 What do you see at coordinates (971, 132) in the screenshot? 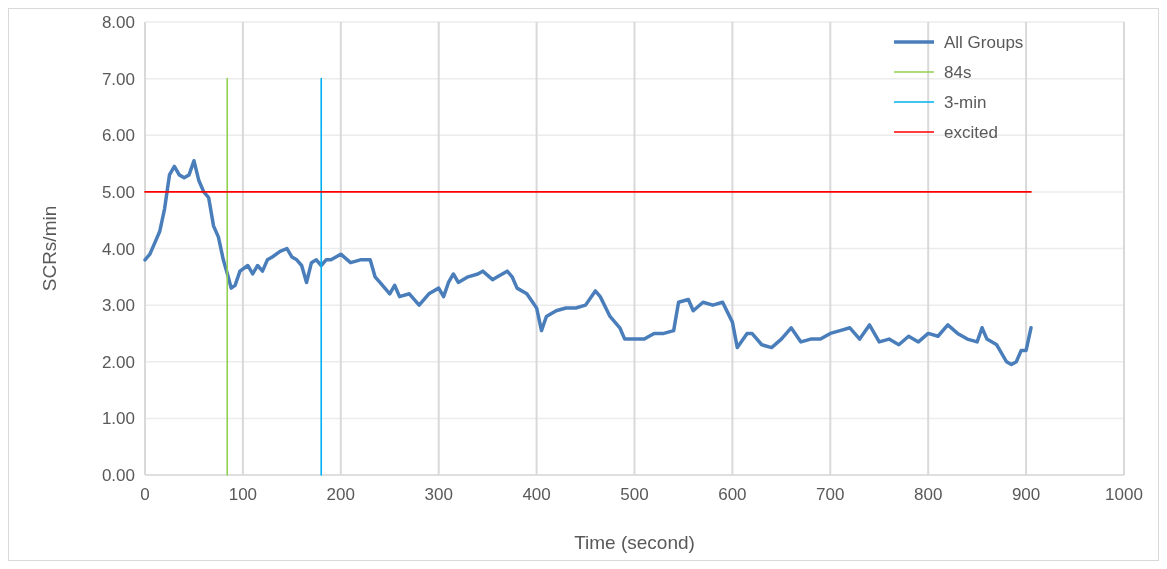
I see `legend-label: excited` at bounding box center [971, 132].